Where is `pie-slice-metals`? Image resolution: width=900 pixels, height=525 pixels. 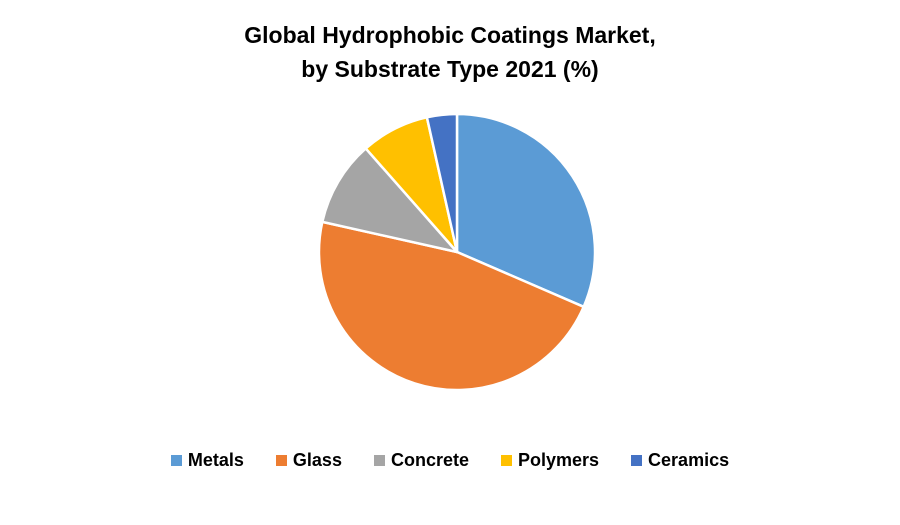 pie-slice-metals is located at coordinates (526, 210).